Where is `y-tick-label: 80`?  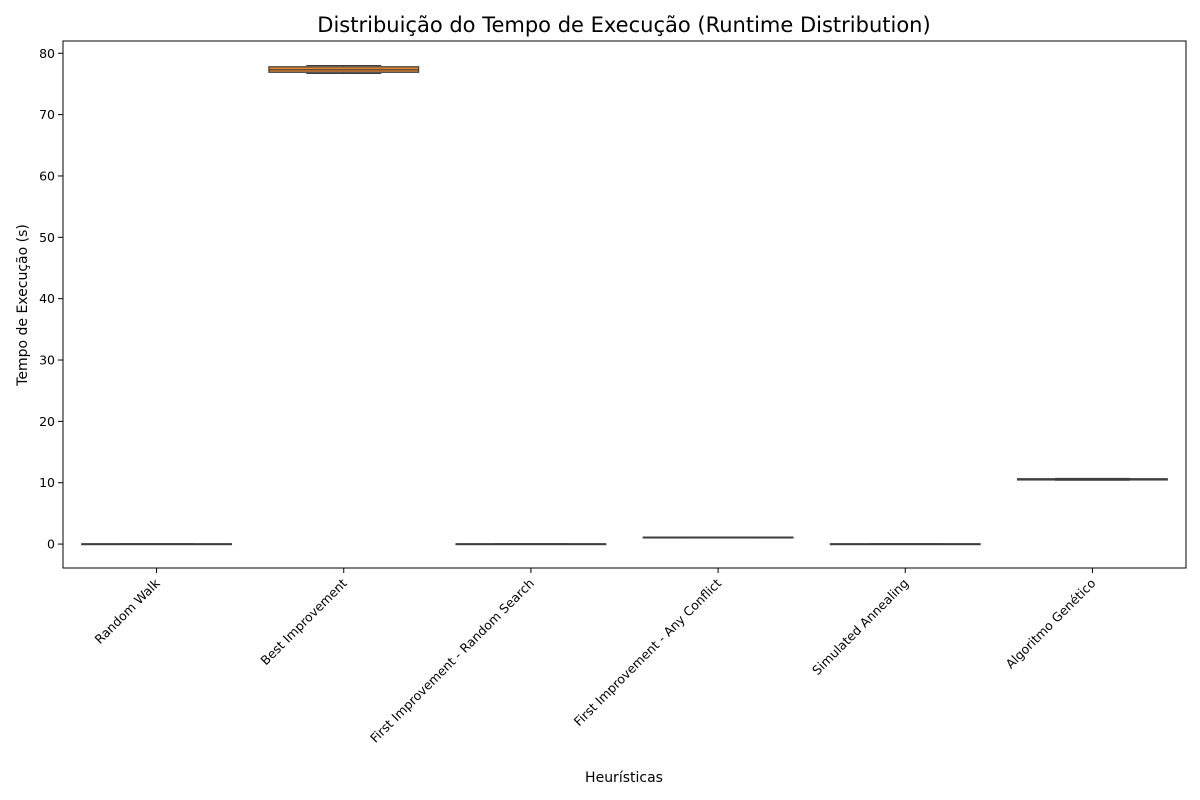
y-tick-label: 80 is located at coordinates (47, 53).